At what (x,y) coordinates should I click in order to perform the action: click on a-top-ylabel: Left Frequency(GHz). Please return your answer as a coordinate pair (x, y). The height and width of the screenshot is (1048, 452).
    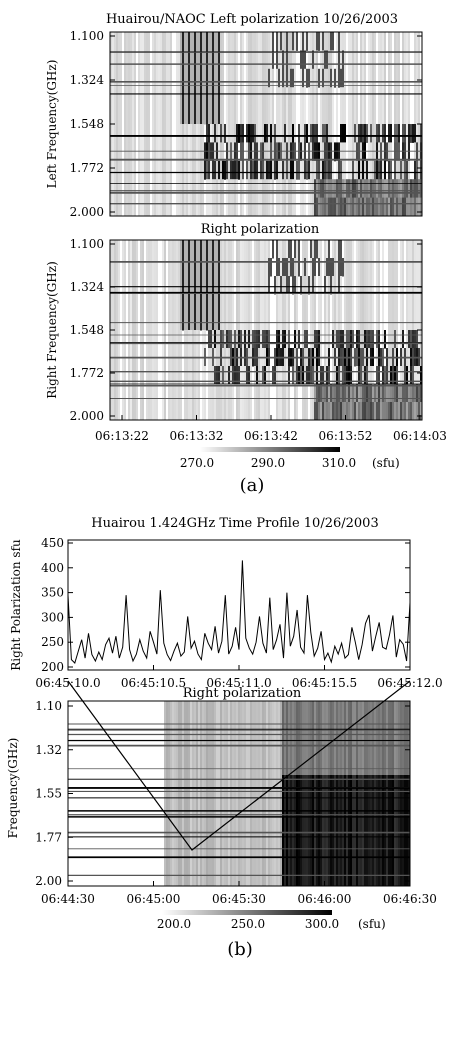
    Looking at the image, I should click on (52, 124).